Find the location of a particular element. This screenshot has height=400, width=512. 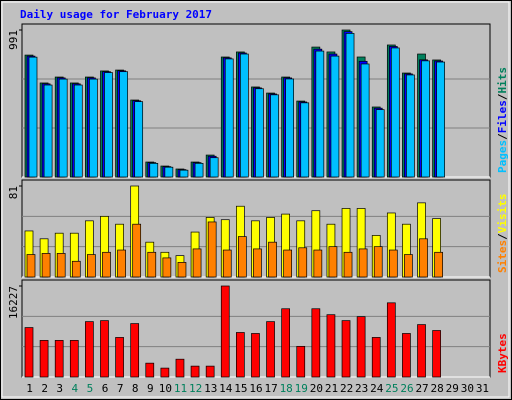

x-tick-label: 30 is located at coordinates (467, 388).